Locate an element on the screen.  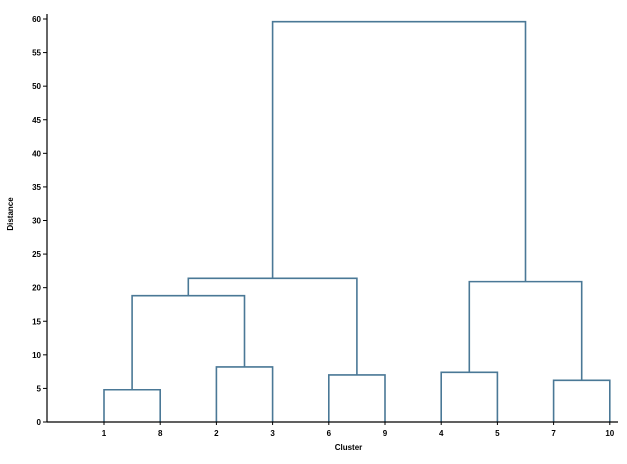
y-axis-ticks: 0 5 10 15 20 25 30 35 40 45 50 55 60 is located at coordinates (39, 221).